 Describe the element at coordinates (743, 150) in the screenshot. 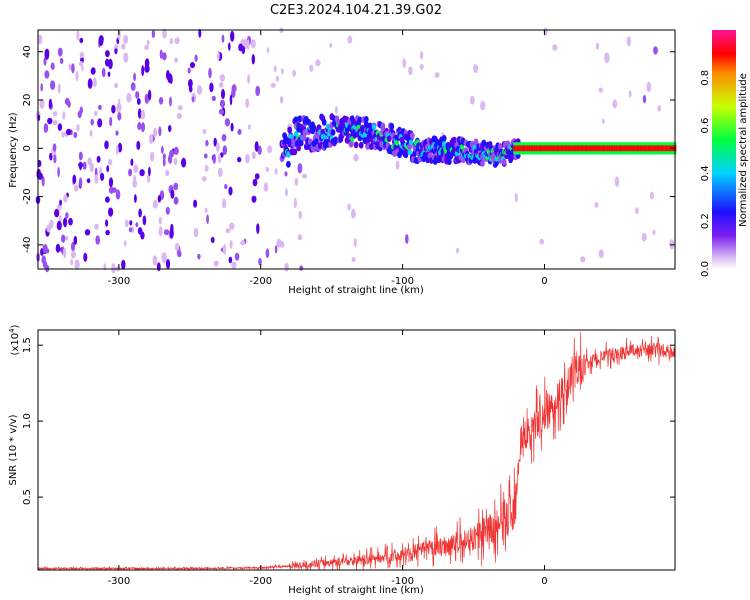

I see `colorbar-label: Normalized spectral amplitude` at that location.